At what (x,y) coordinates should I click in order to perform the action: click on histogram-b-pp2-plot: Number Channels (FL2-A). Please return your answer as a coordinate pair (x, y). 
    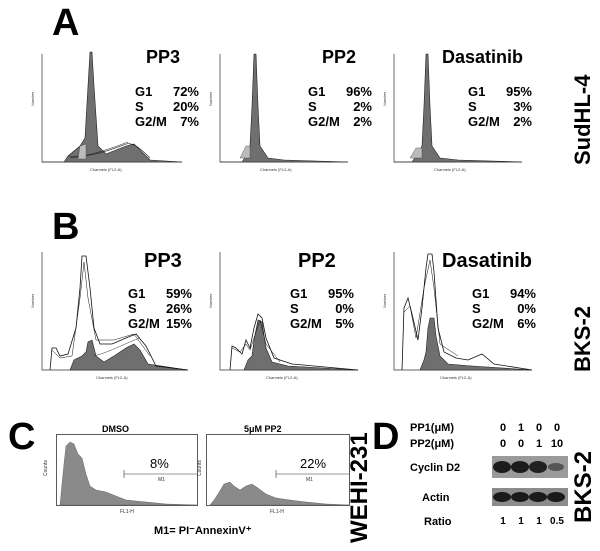
    Looking at the image, I should click on (283, 316).